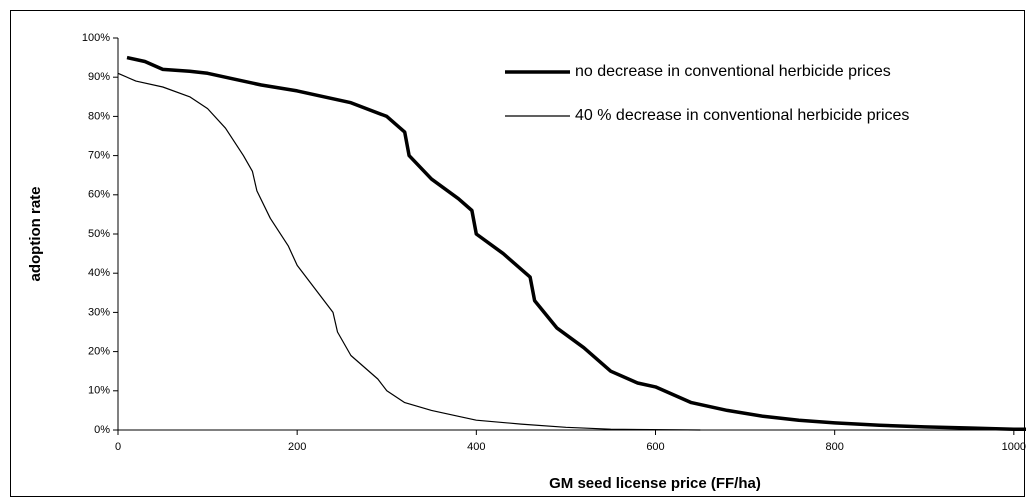  I want to click on x-tick-label: 0, so click(118, 447).